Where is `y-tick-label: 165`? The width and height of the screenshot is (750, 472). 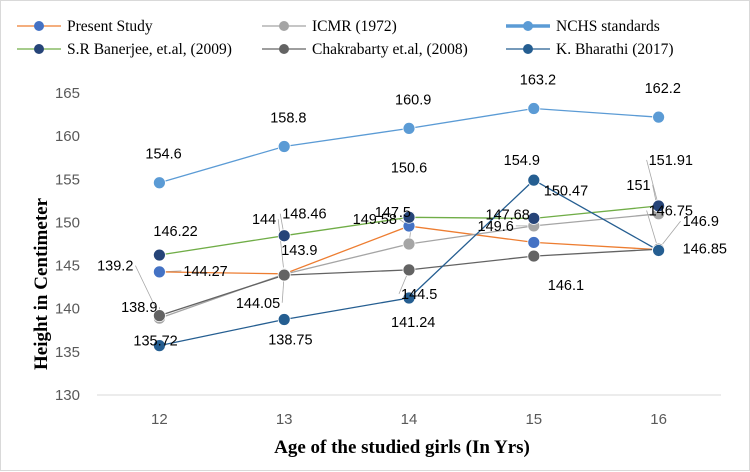
y-tick-label: 165 is located at coordinates (67, 93).